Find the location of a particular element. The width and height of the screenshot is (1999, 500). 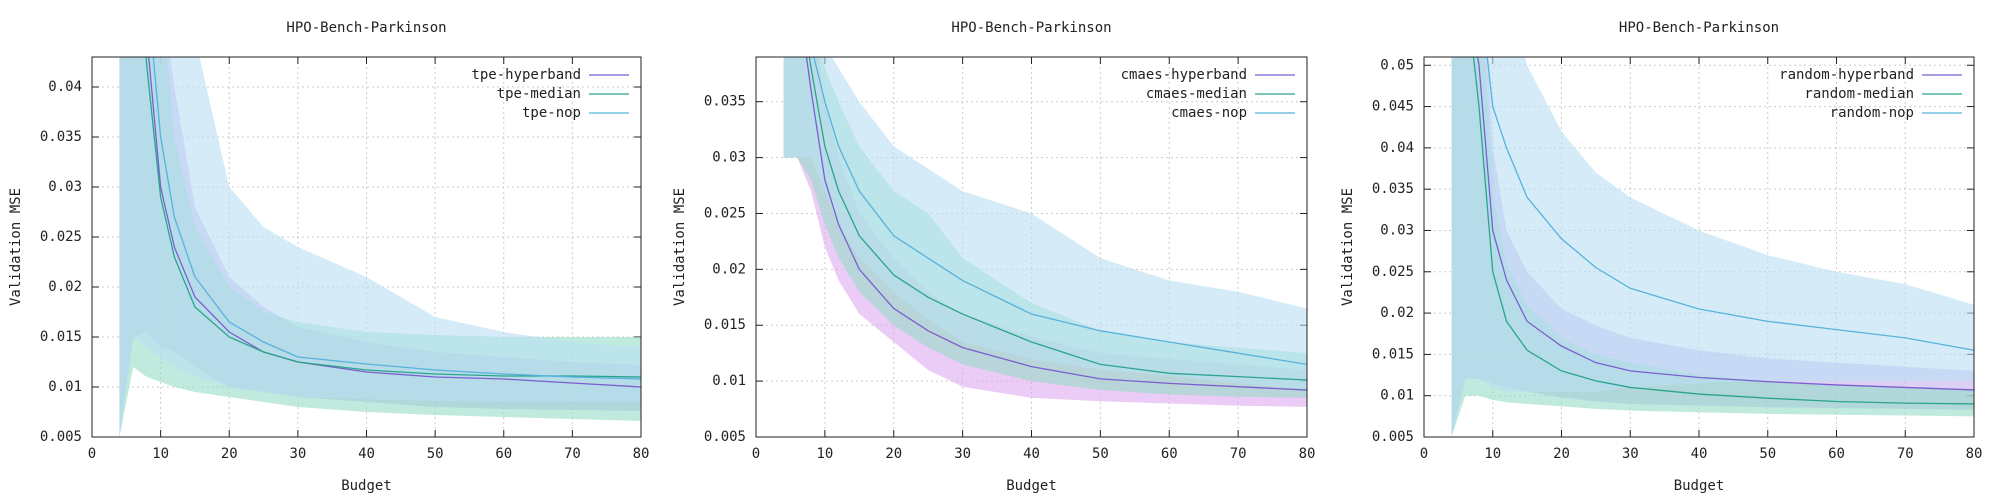

y-tick-label: 0.05 is located at coordinates (1397, 65).